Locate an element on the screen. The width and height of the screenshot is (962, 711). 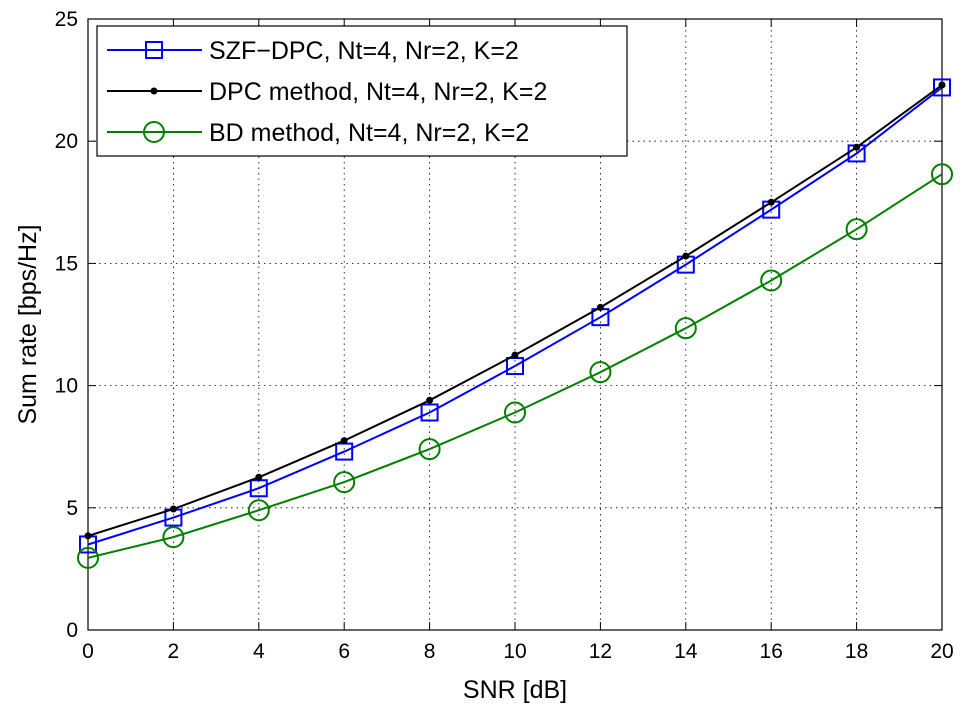
x-tick-label: 18 is located at coordinates (856, 651).